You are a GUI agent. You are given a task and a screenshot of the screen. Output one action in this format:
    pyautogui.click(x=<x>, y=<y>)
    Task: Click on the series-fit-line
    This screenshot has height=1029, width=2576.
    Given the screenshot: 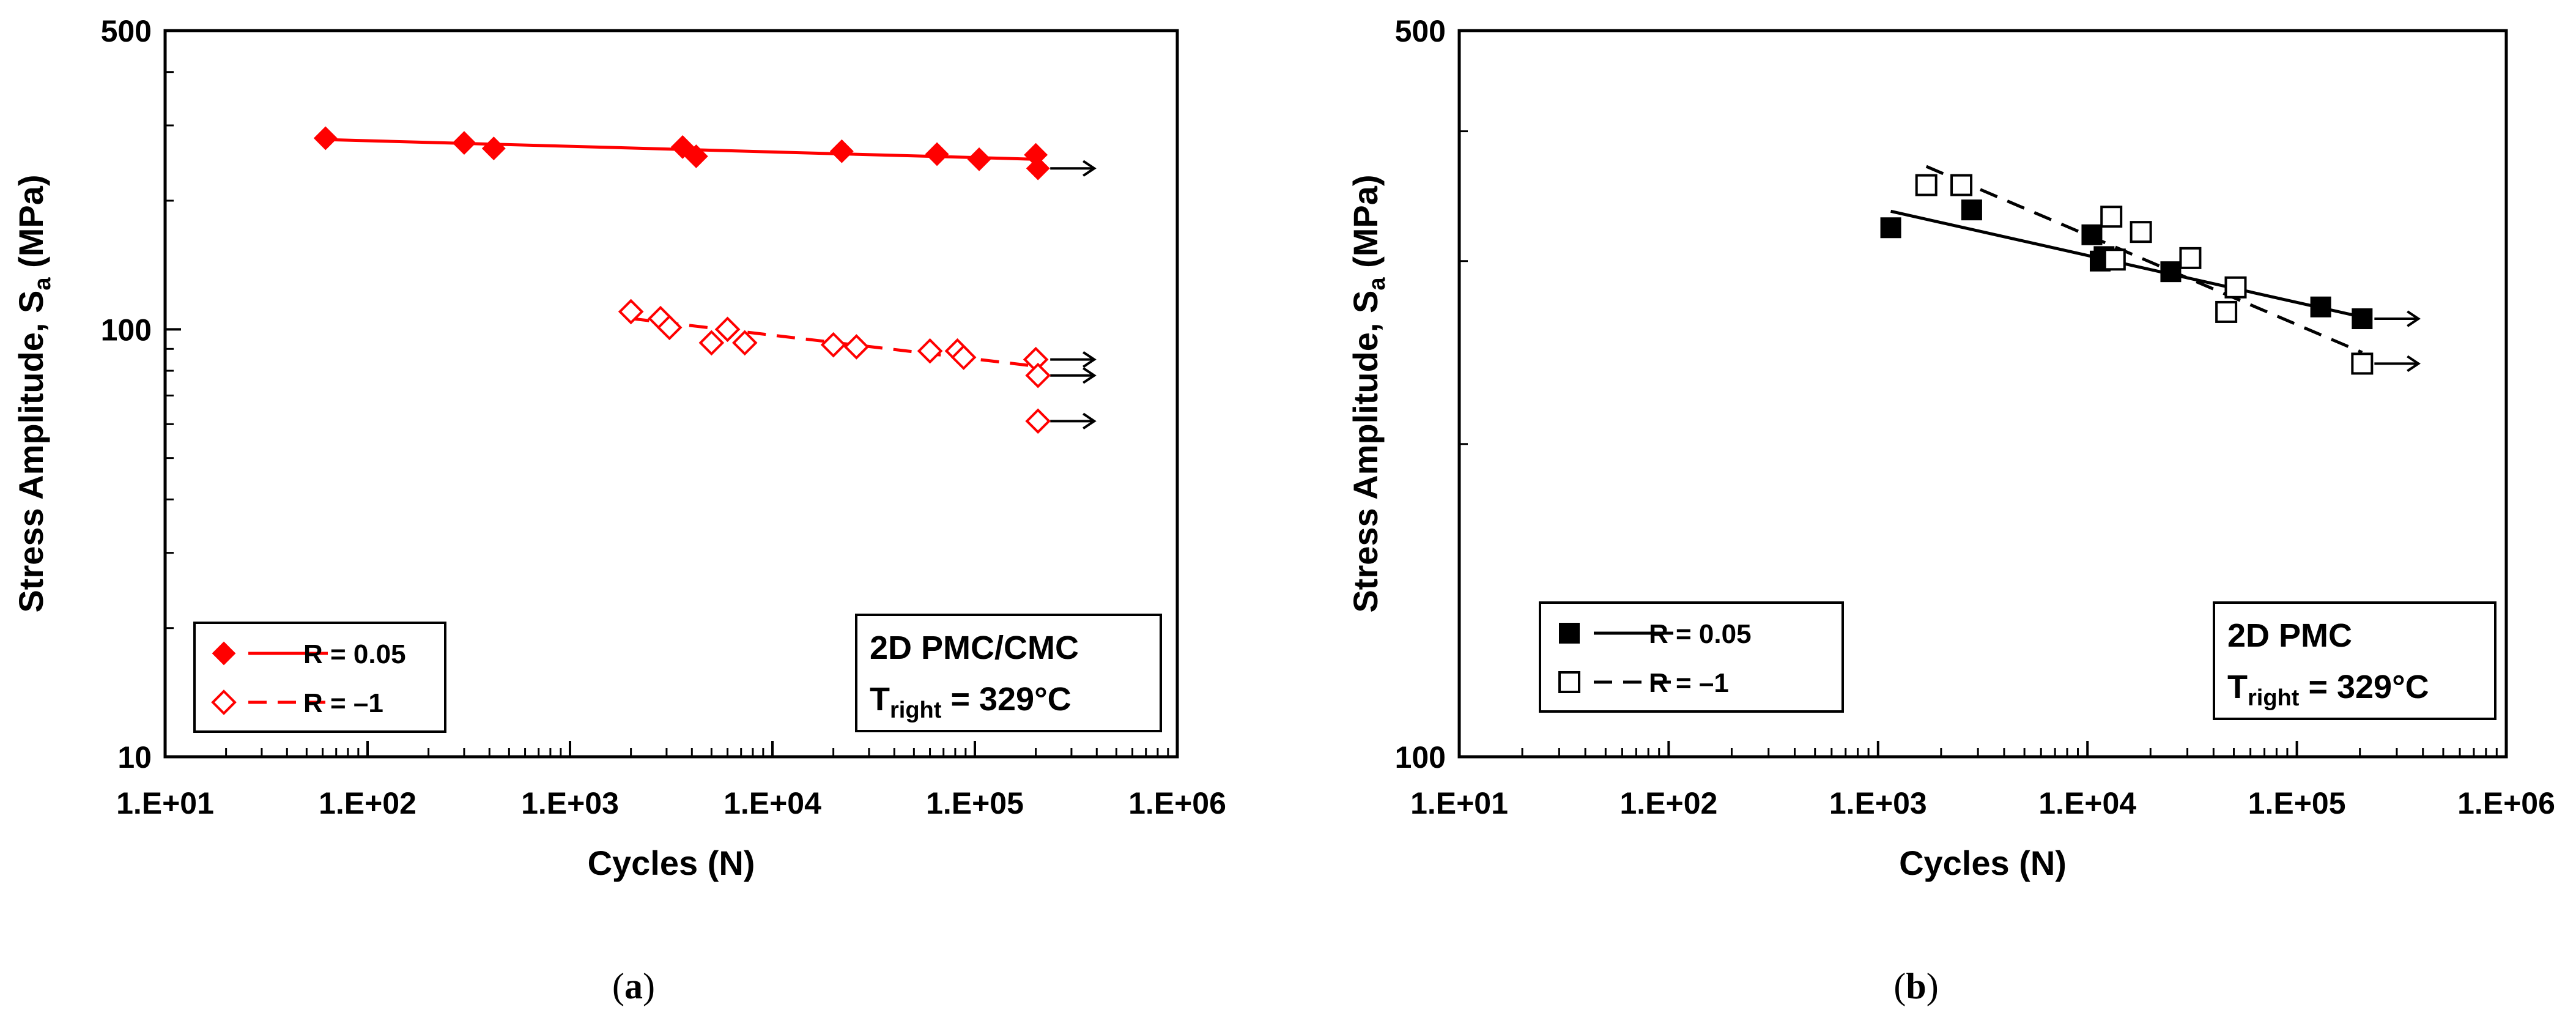 What is the action you would take?
    pyautogui.click(x=2126, y=264)
    